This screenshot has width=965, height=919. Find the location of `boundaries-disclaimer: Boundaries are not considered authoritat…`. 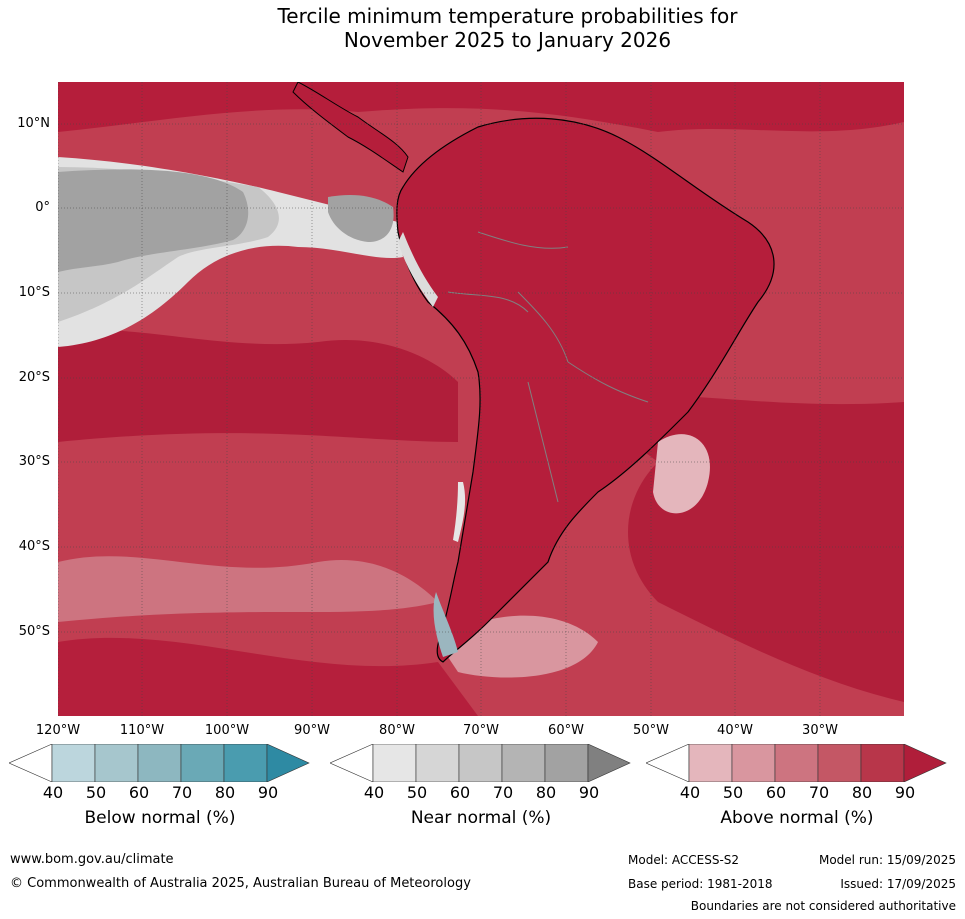

boundaries-disclaimer: Boundaries are not considered authoritat… is located at coordinates (823, 906).